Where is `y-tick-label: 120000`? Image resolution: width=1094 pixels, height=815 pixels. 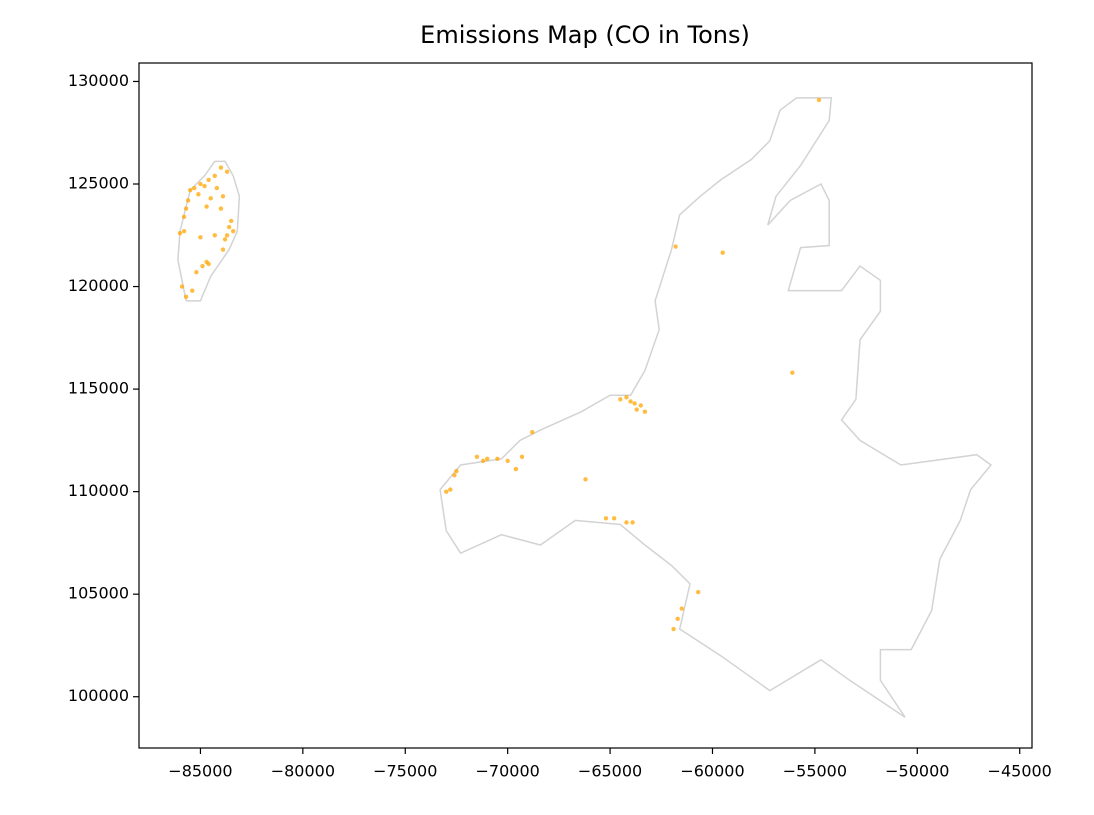 y-tick-label: 120000 is located at coordinates (98, 285).